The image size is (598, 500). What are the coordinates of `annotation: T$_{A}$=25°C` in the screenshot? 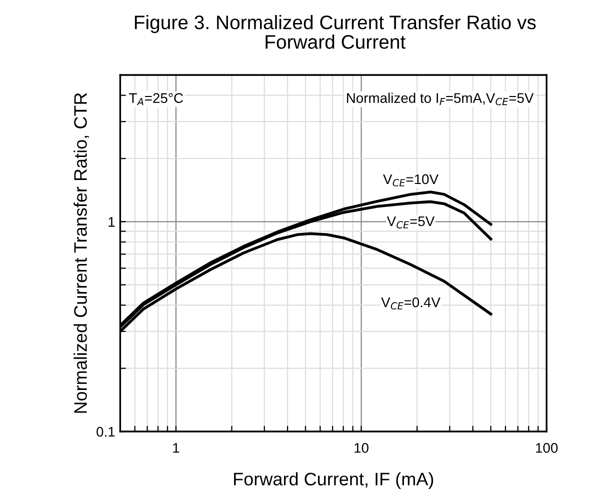 It's located at (156, 99).